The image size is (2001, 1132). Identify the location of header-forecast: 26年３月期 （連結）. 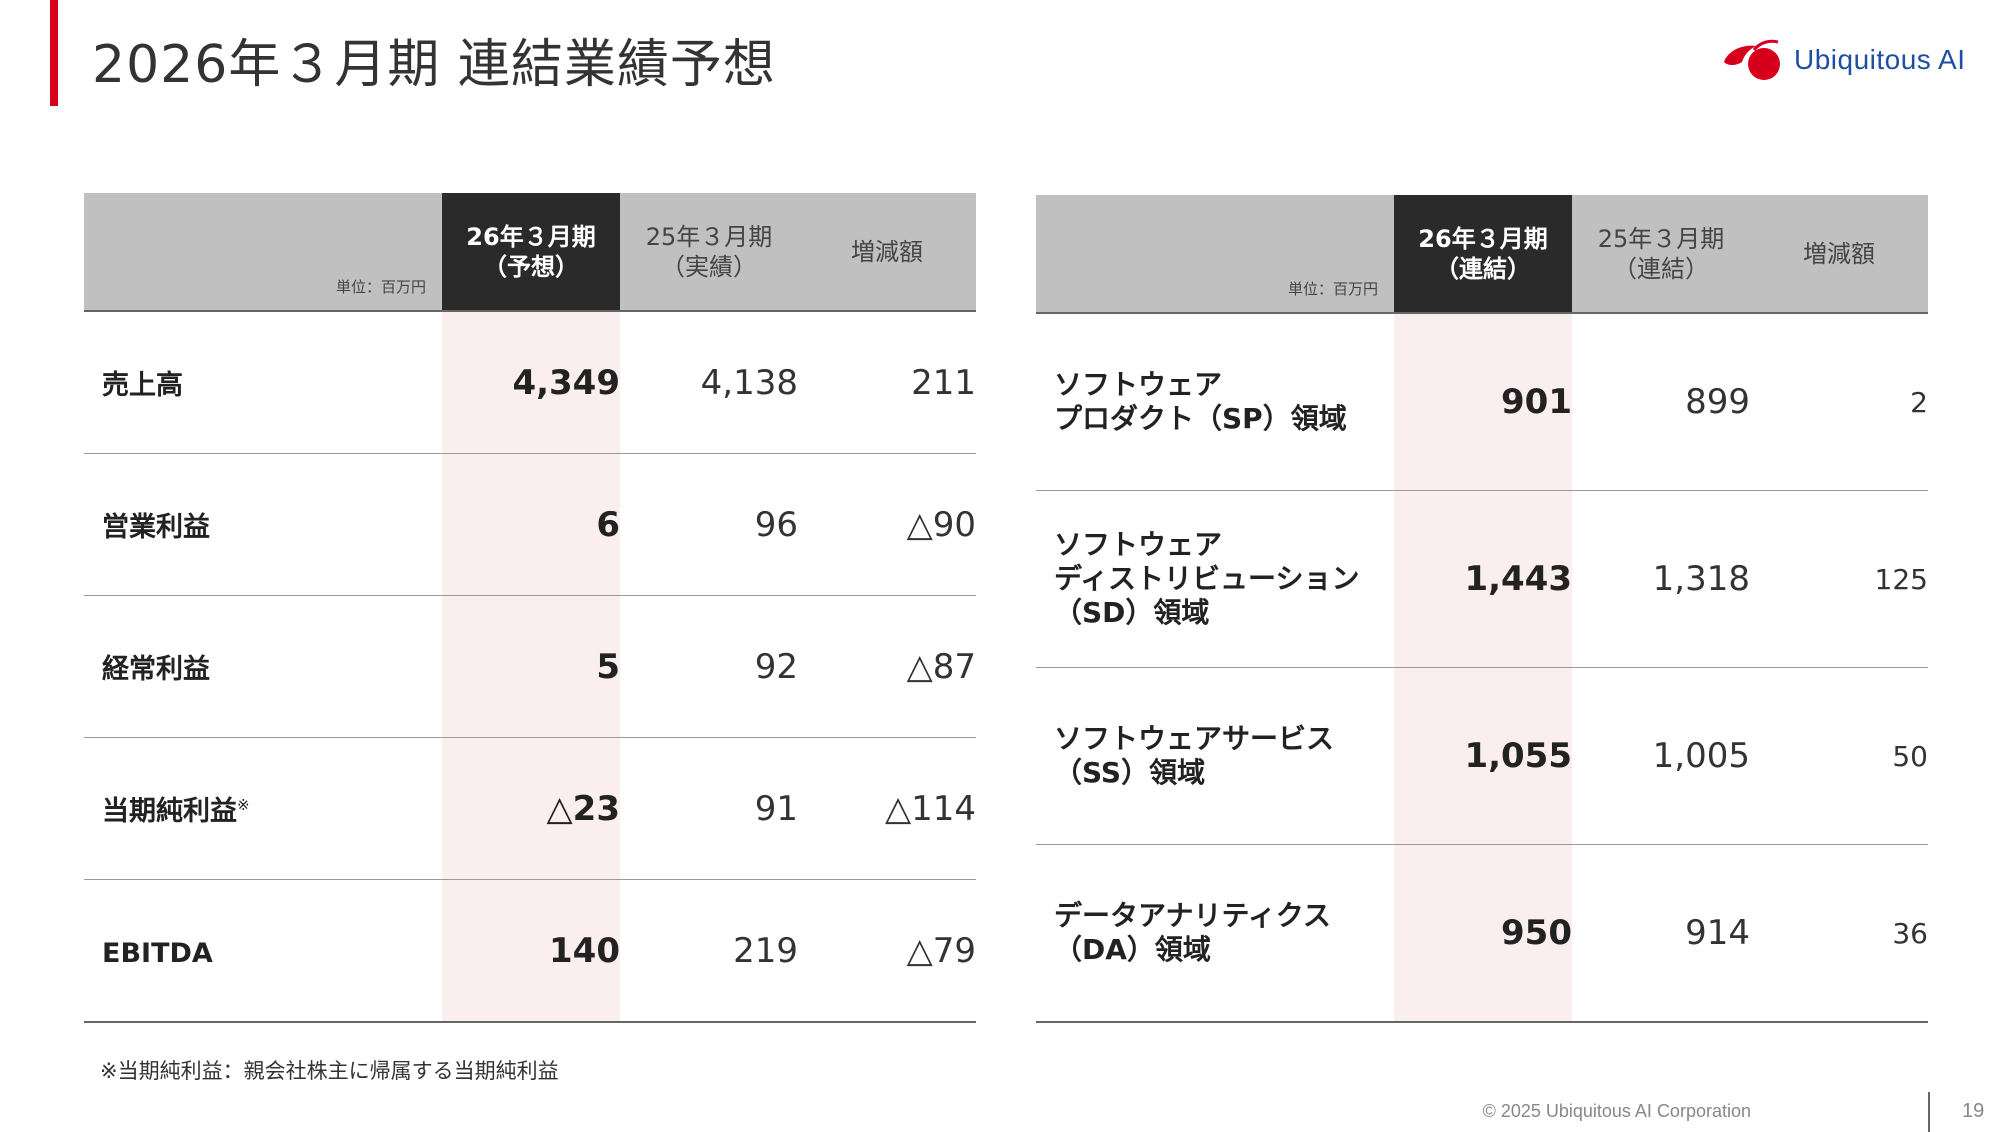
(1483, 254).